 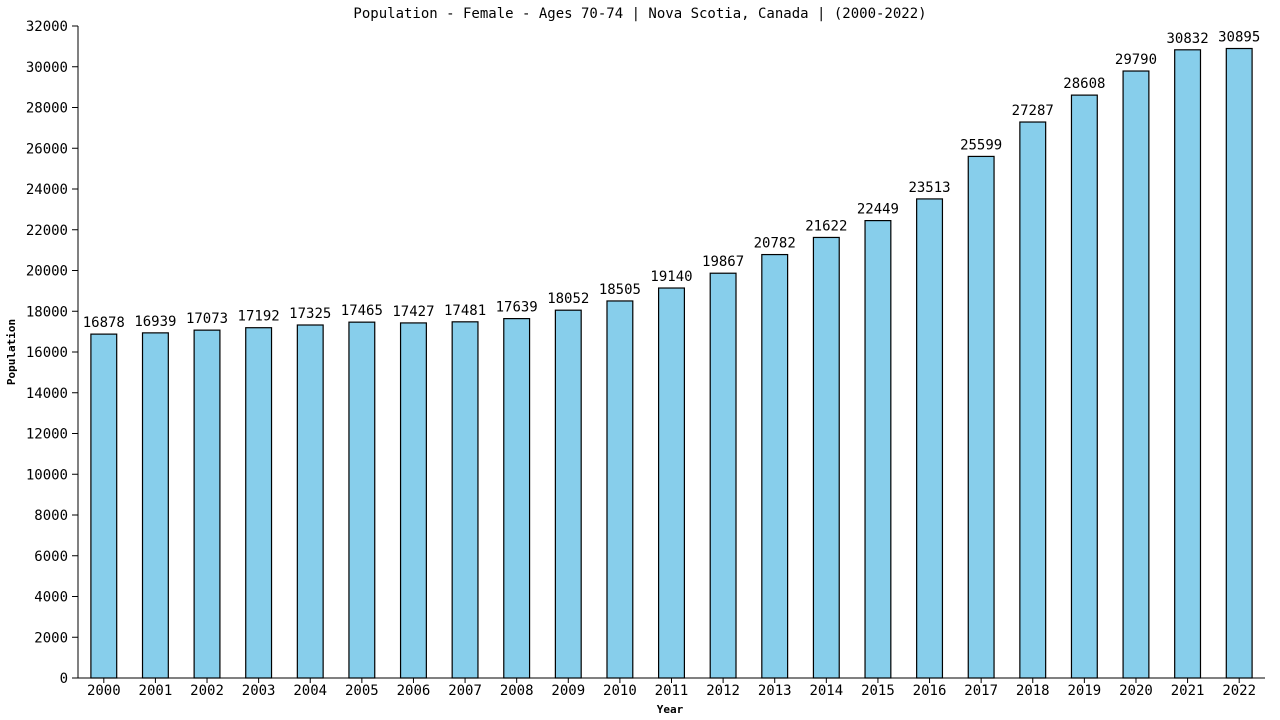 What do you see at coordinates (47, 27) in the screenshot?
I see `y-tick-label: 32000` at bounding box center [47, 27].